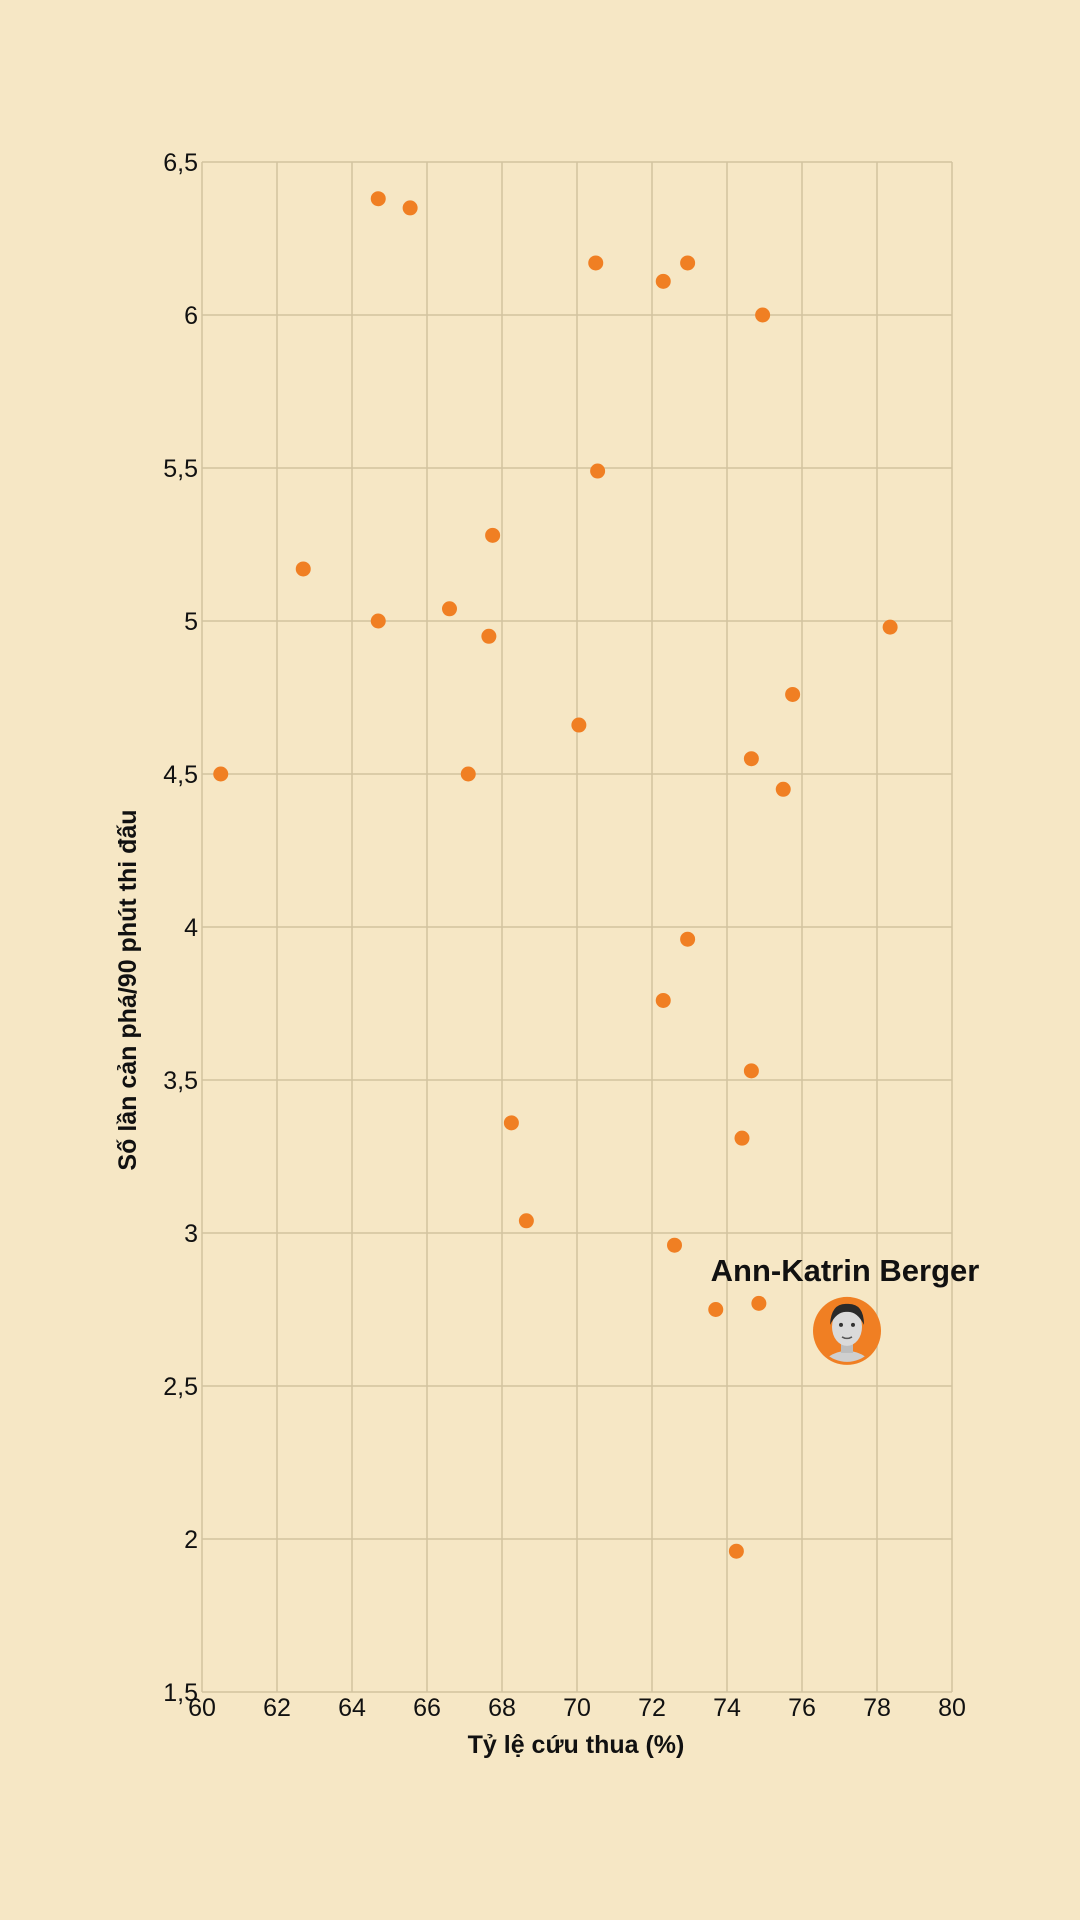 The height and width of the screenshot is (1920, 1080). Describe the element at coordinates (877, 1708) in the screenshot. I see `x-tick-label: 78` at that location.